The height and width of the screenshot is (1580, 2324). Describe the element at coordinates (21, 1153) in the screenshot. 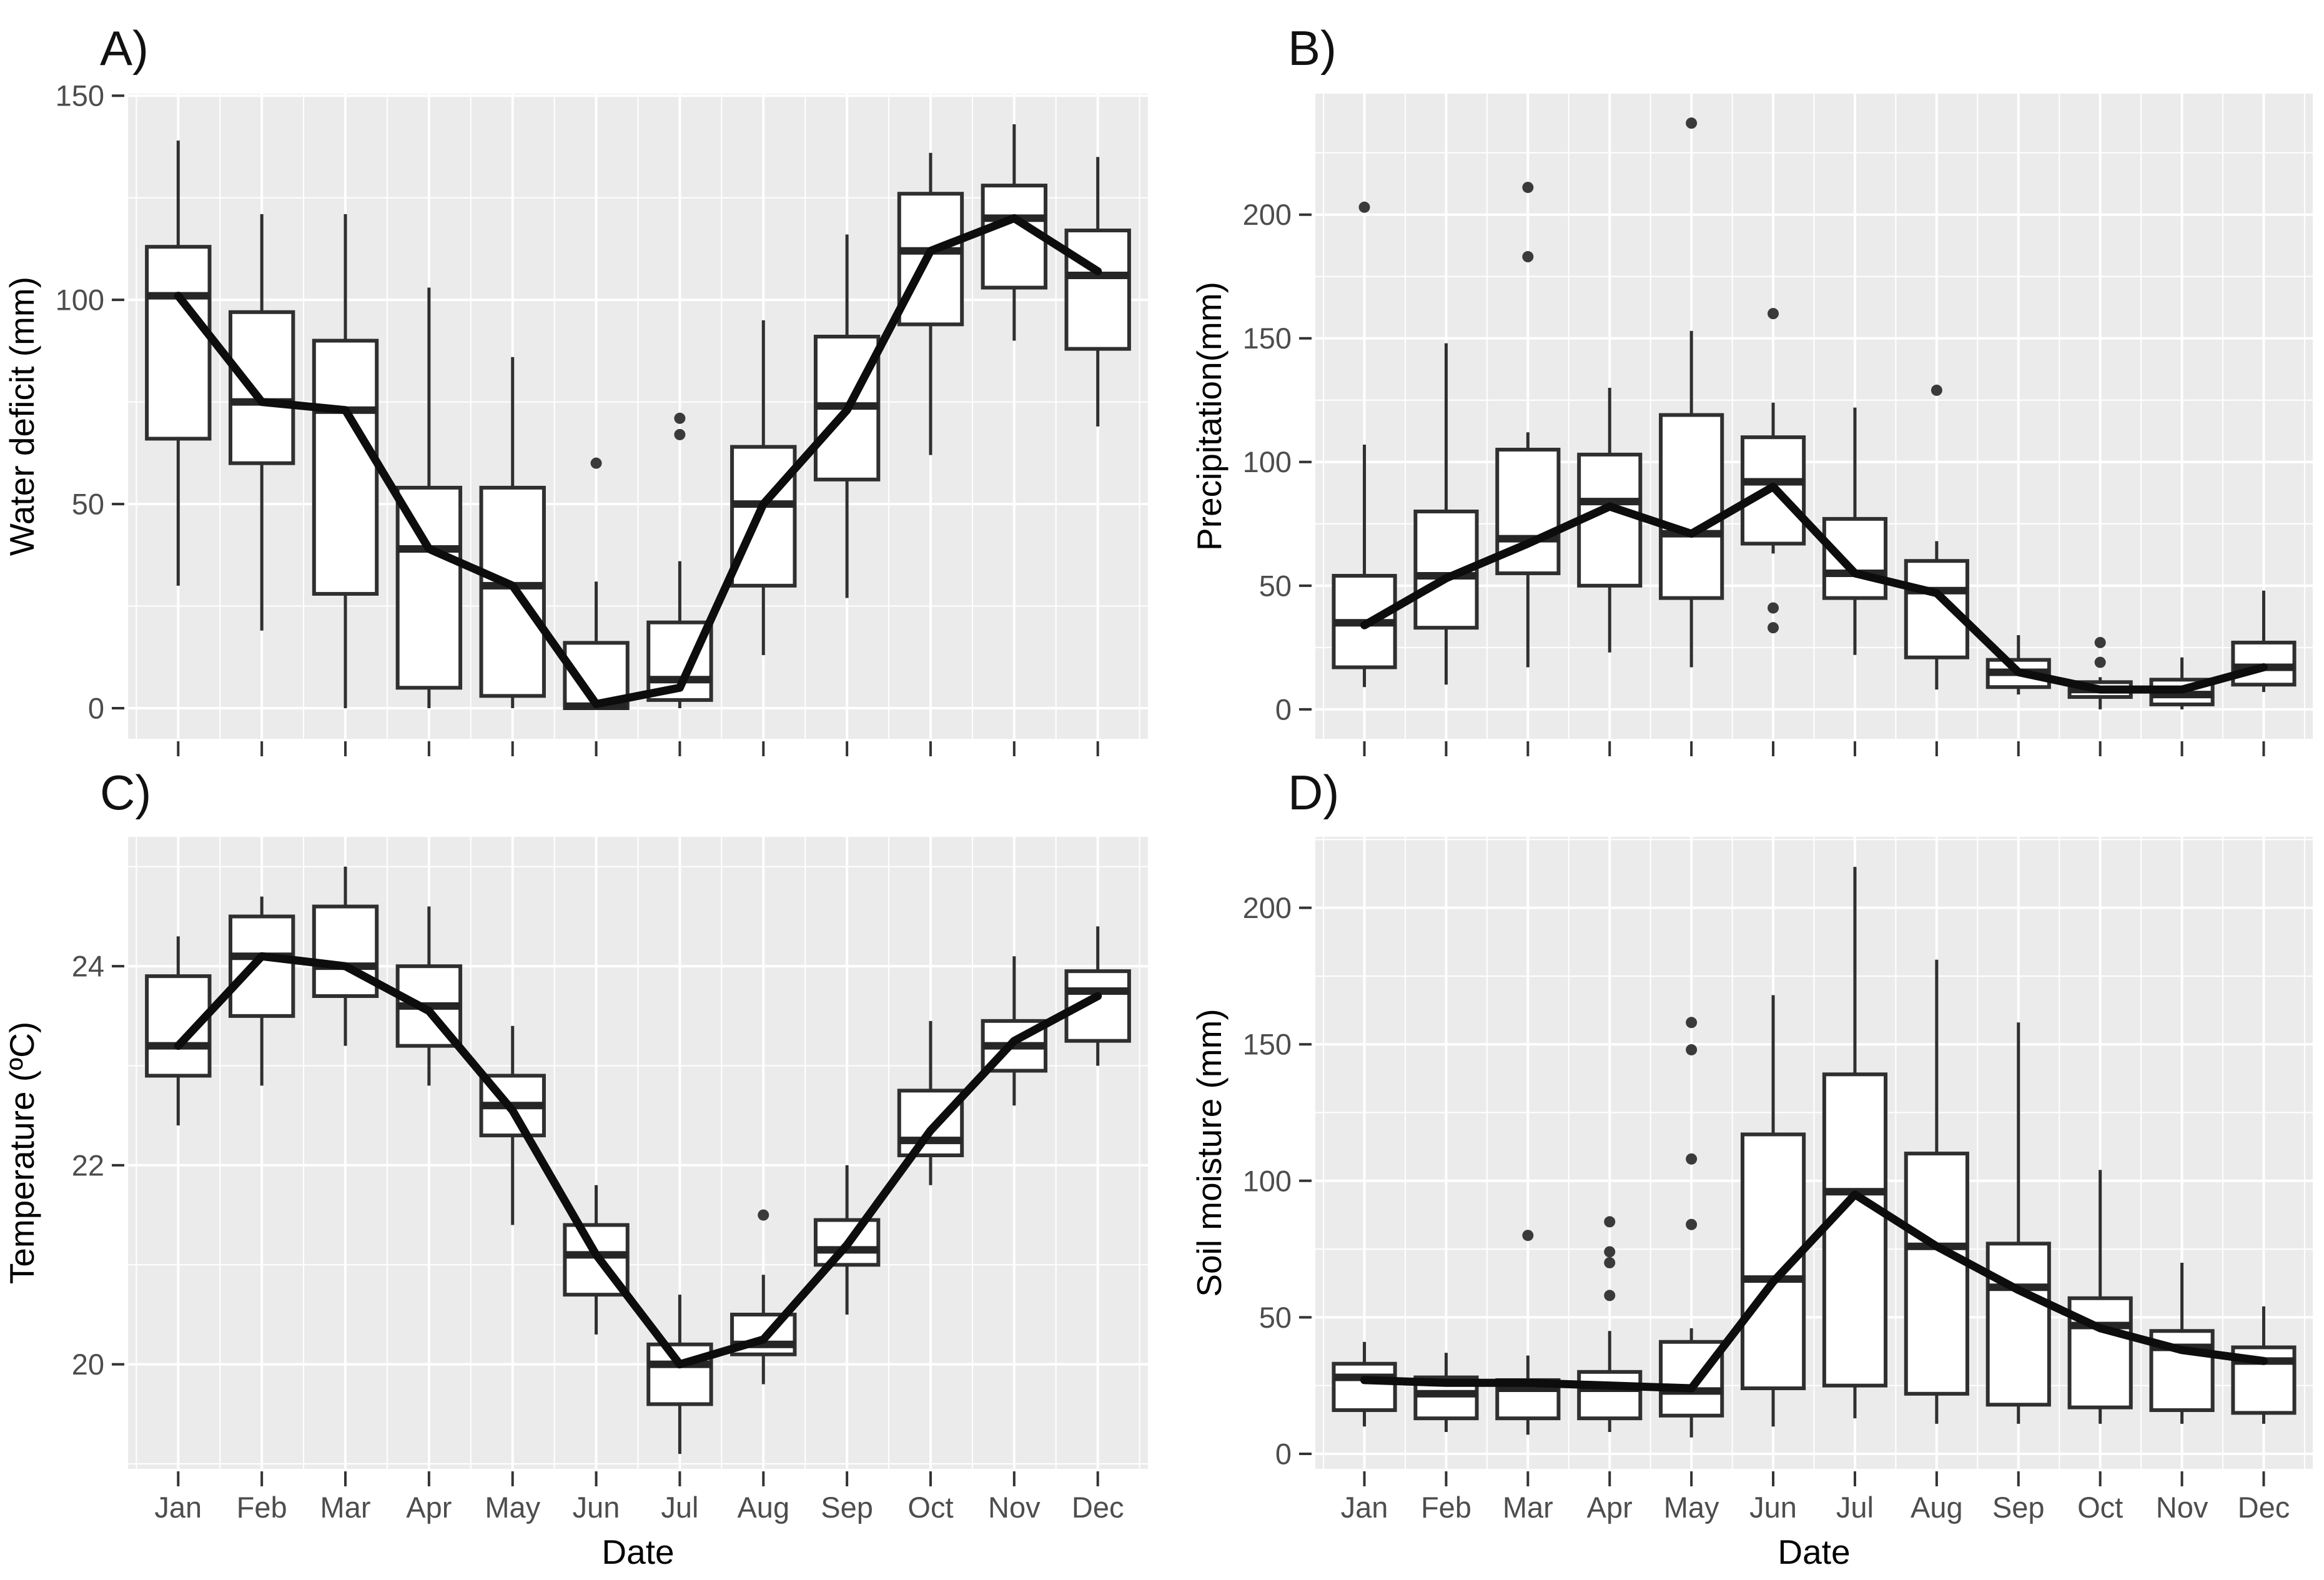

I see `y-axis-title: Temperature (ºC)` at that location.